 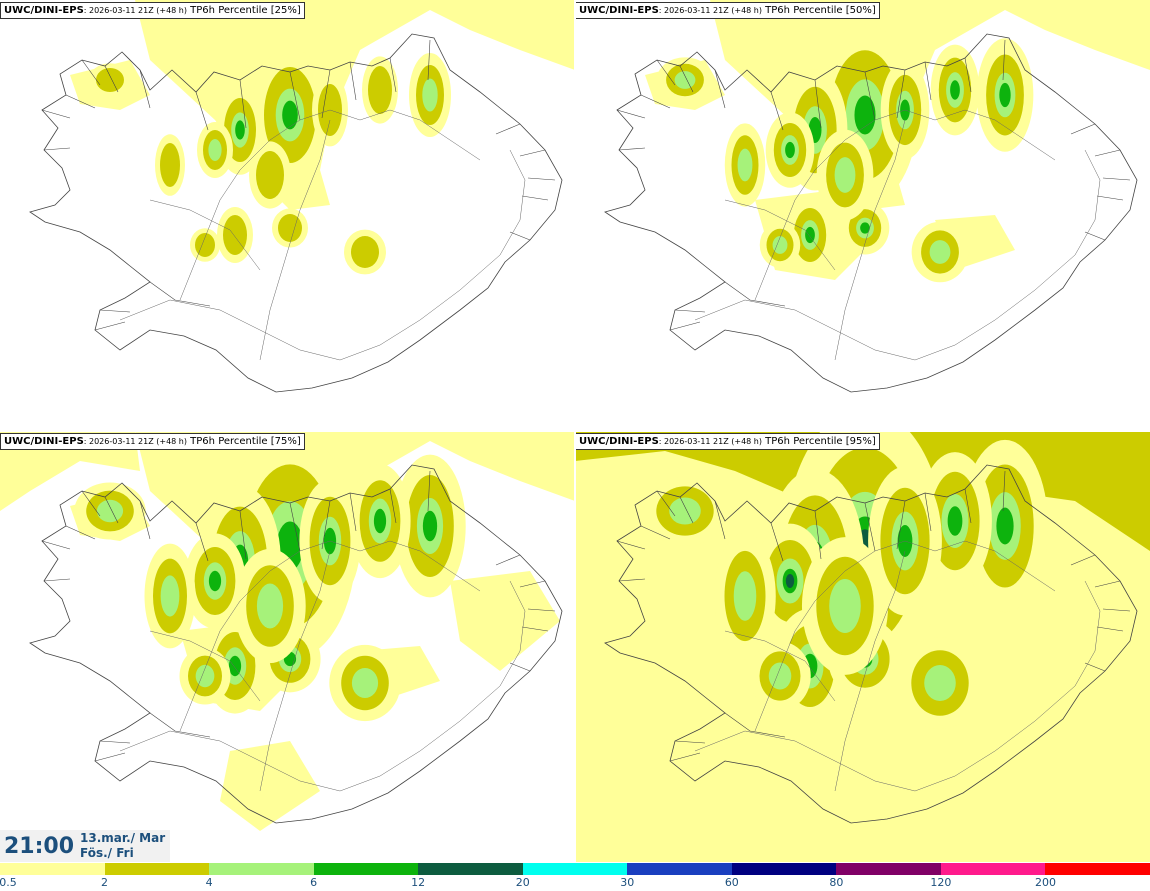 I want to click on colorbar-tick-label: 120, so click(x=941, y=882).